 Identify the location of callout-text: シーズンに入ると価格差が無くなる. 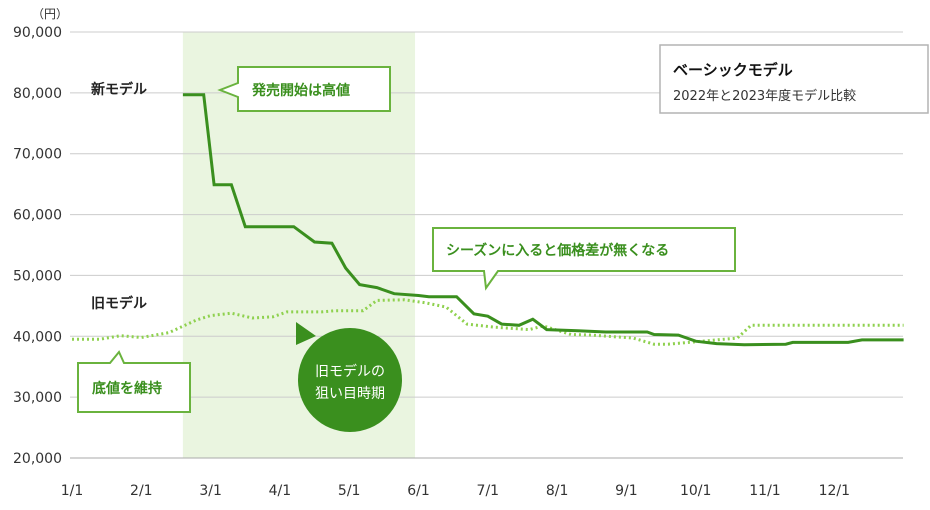
(557, 250).